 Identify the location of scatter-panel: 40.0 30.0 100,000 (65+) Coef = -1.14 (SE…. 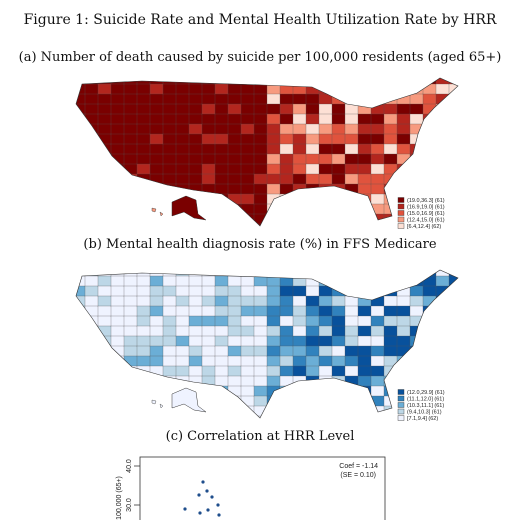
(251, 488).